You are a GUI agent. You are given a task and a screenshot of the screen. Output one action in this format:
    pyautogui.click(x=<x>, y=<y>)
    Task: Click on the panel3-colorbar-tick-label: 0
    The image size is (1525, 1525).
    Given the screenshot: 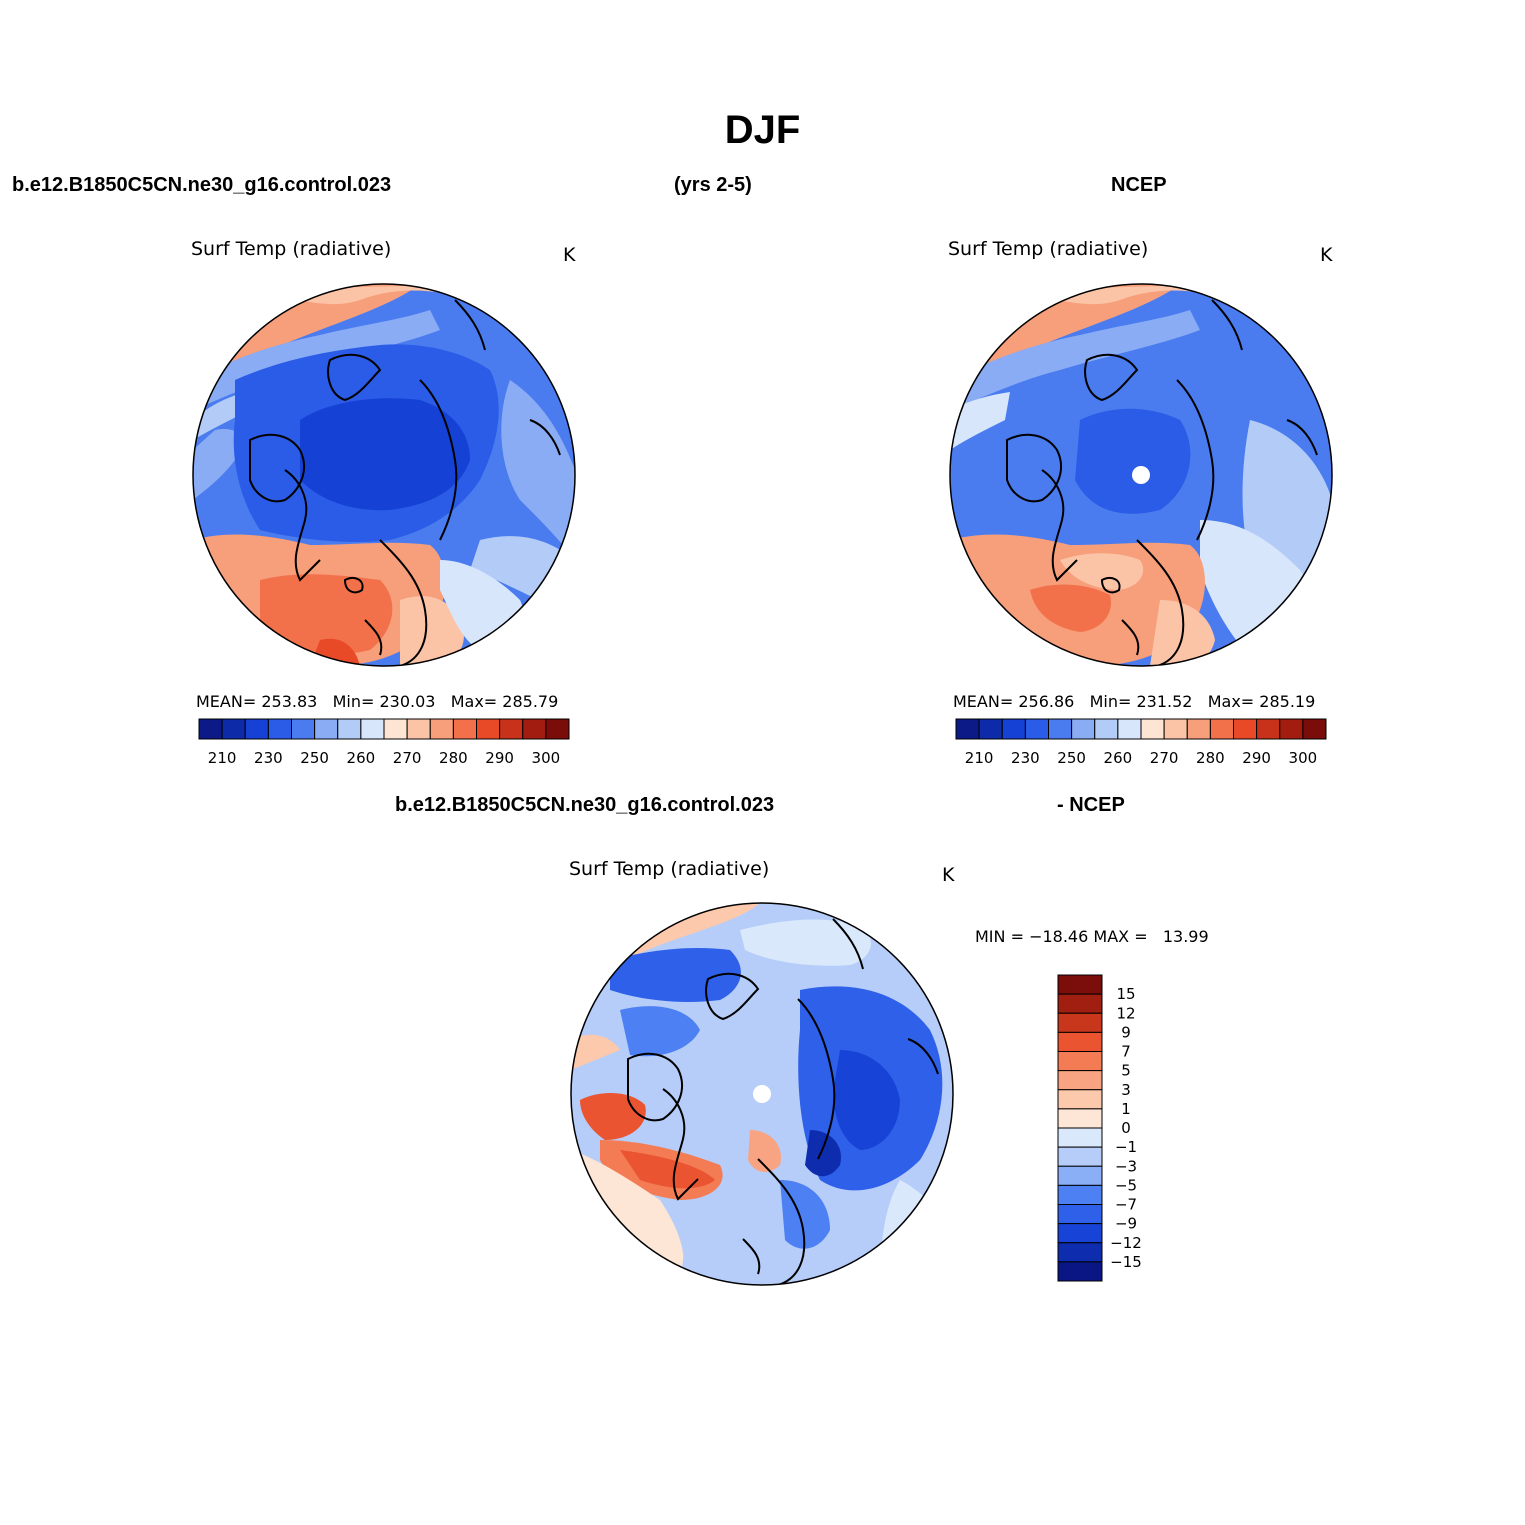 What is the action you would take?
    pyautogui.click(x=1126, y=1128)
    